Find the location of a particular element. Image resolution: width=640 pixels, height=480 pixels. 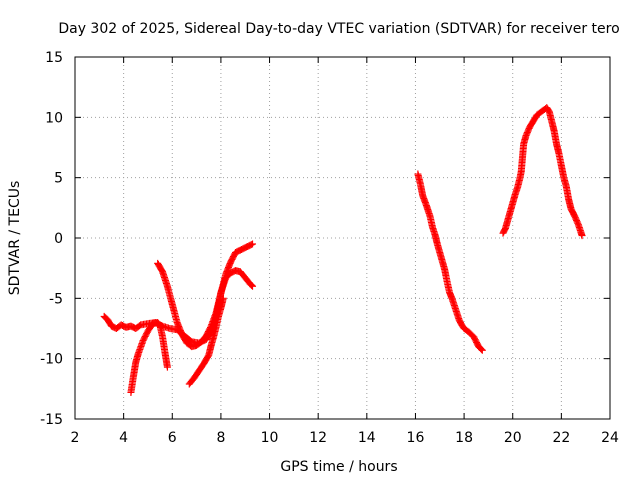

x-tick-label: 22 is located at coordinates (561, 438).